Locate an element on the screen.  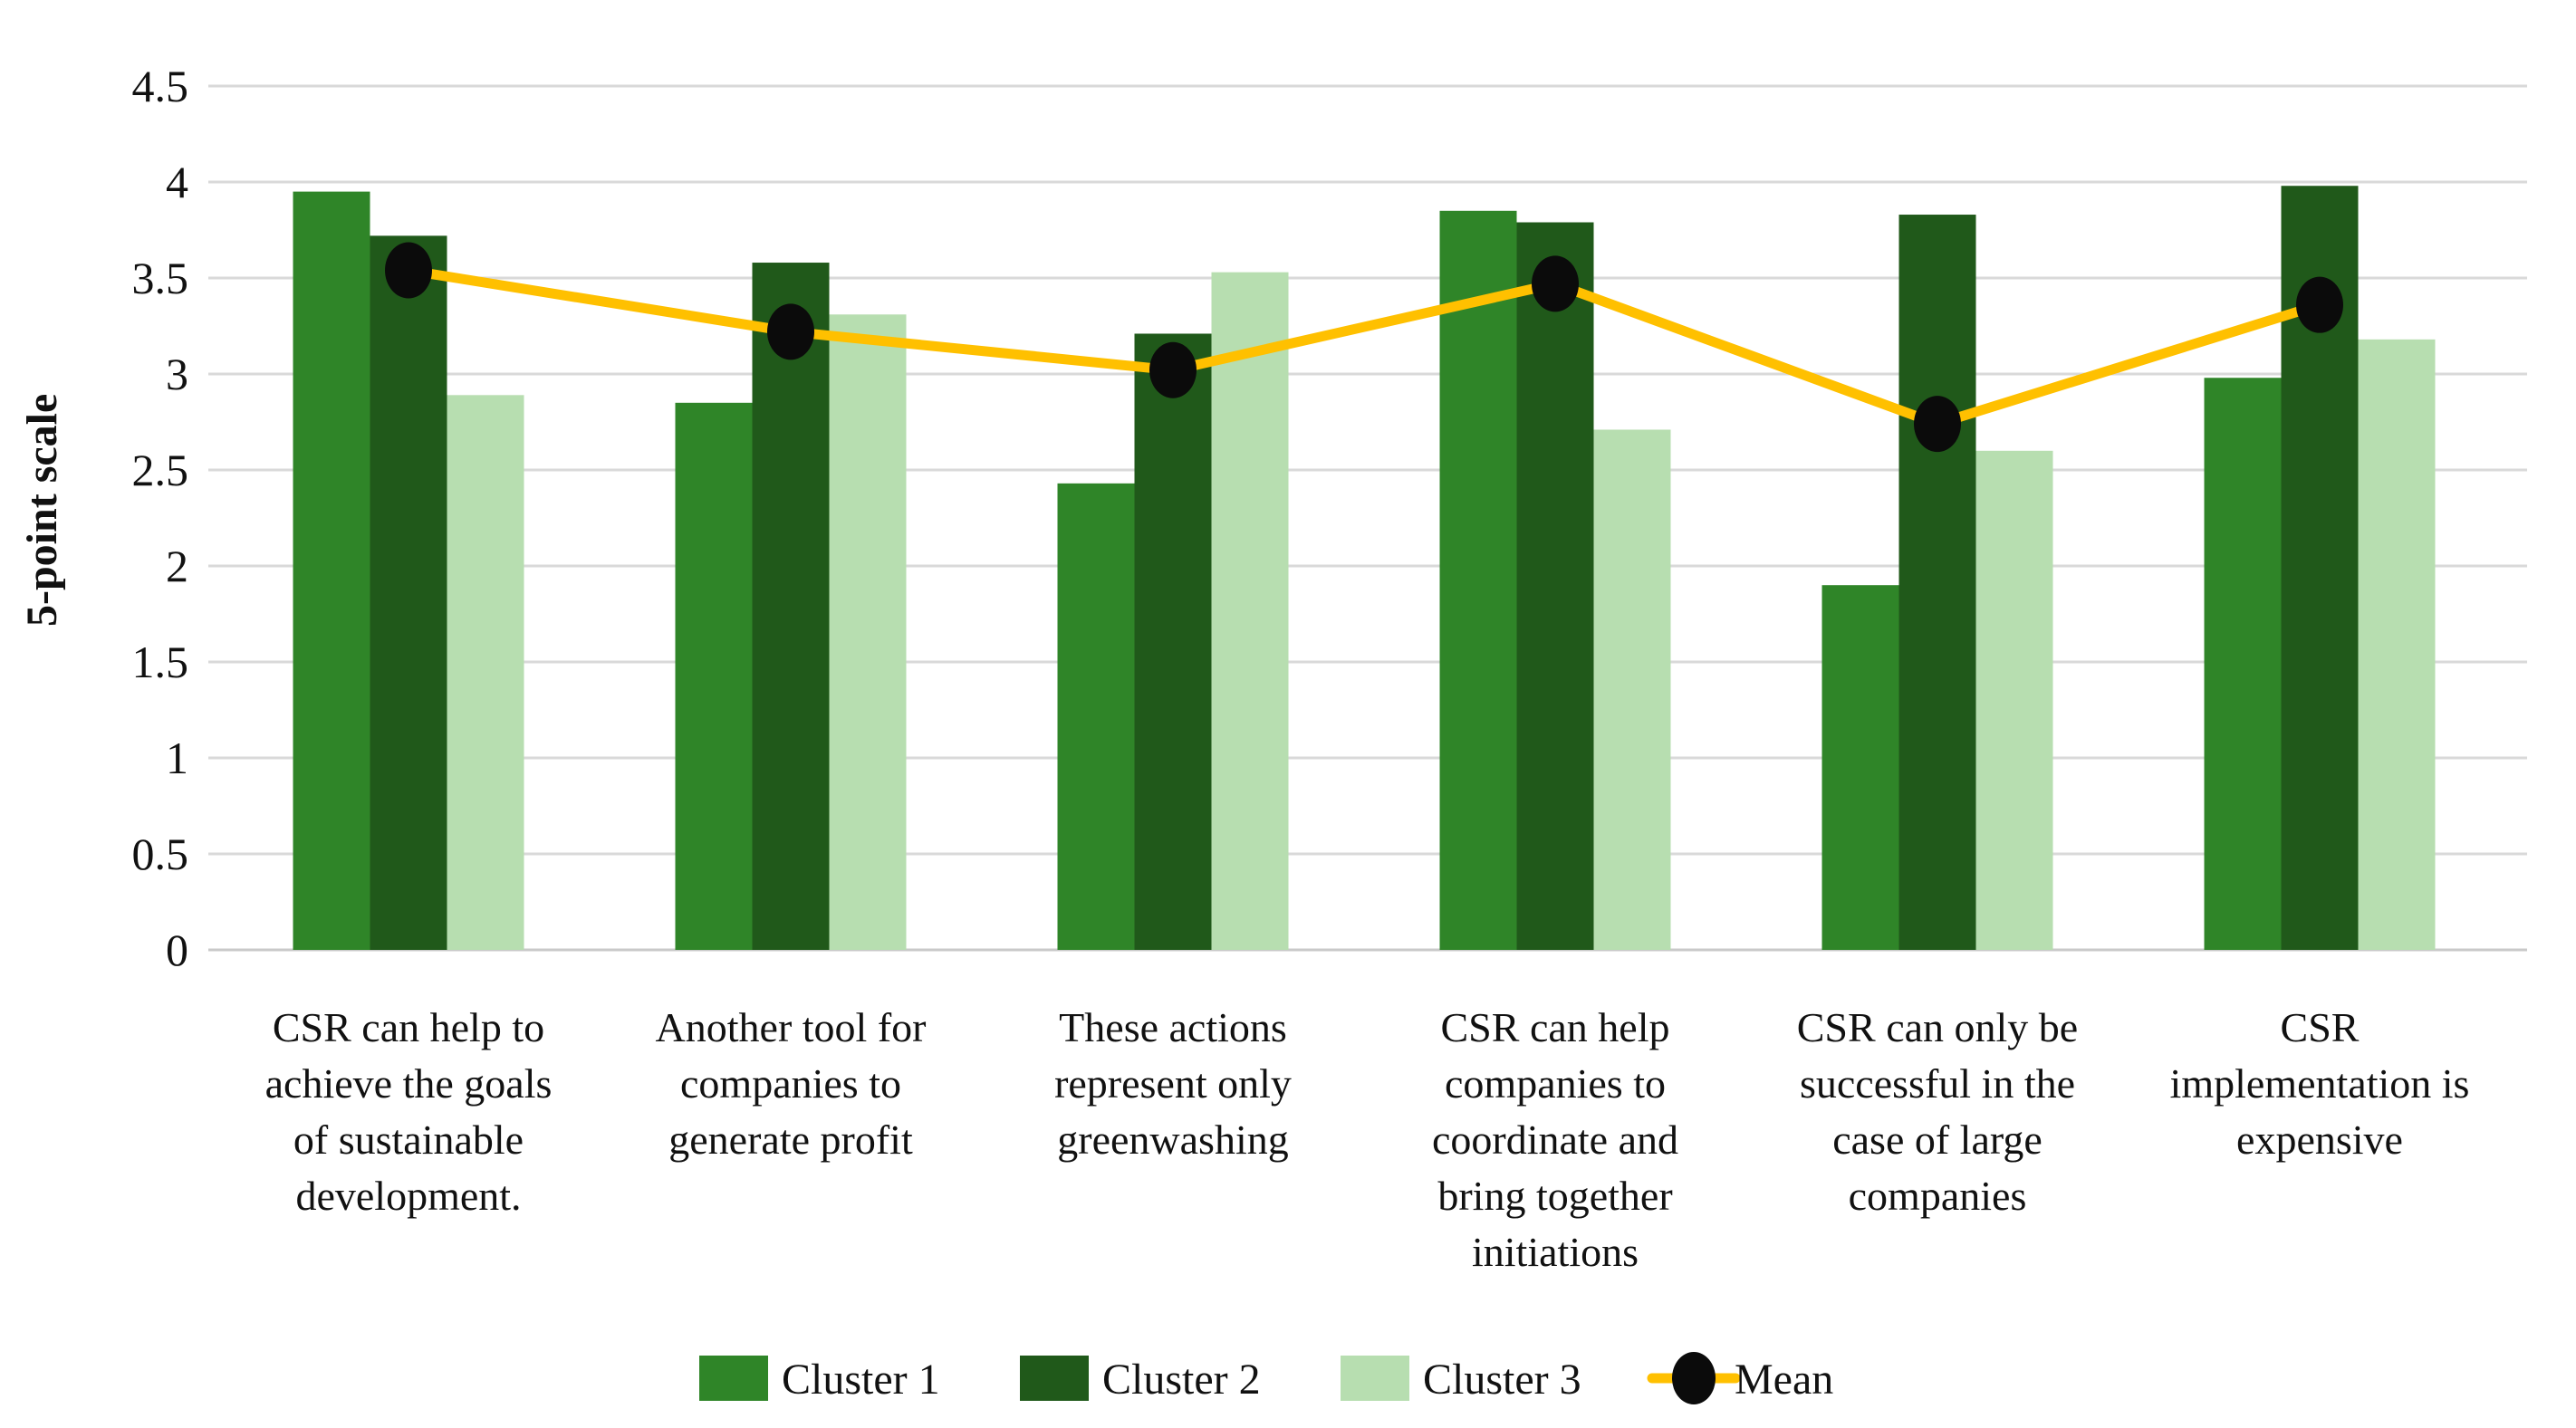
bar-cluster2-group5 is located at coordinates (1937, 583).